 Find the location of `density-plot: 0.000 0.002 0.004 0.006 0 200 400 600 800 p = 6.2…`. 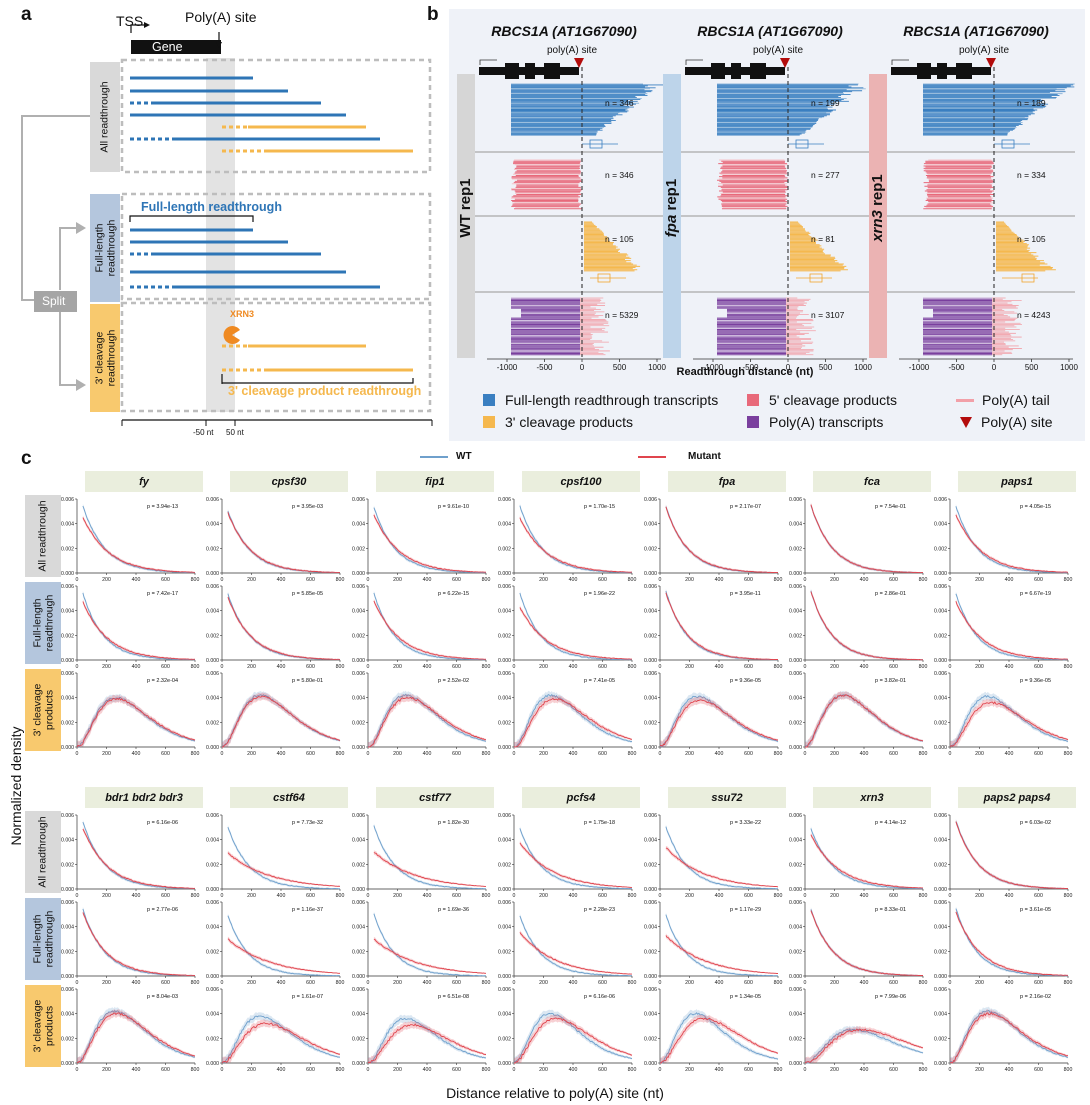

density-plot: 0.000 0.002 0.004 0.006 0 200 400 600 800 p = 6.2… is located at coordinates (421, 627).